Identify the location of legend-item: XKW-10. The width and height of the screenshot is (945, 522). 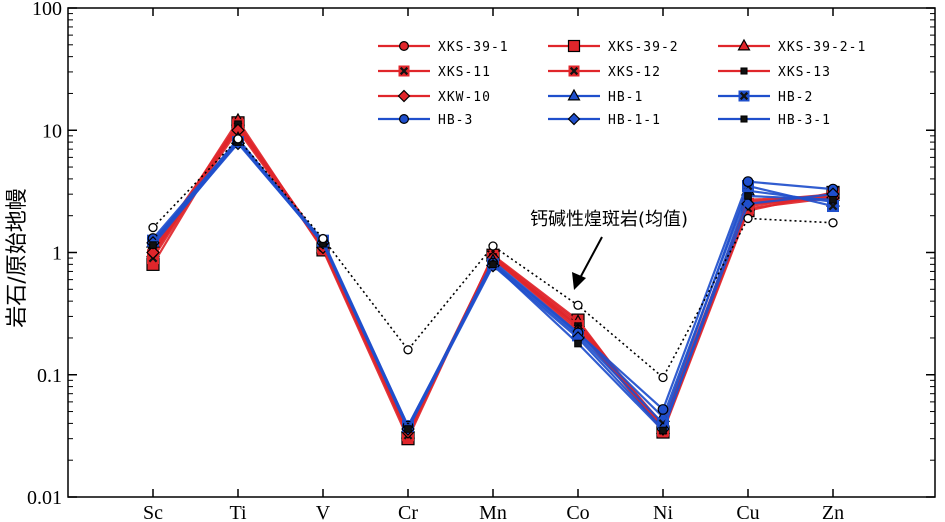
(434, 97).